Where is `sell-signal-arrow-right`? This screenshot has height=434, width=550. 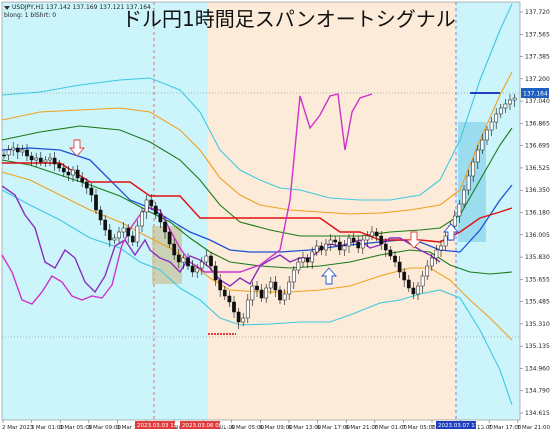
sell-signal-arrow-right is located at coordinates (414, 240).